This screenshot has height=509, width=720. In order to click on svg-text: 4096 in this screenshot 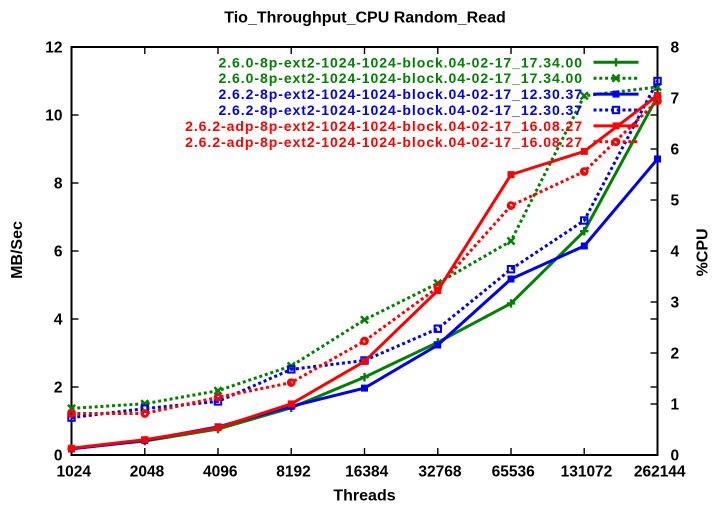, I will do `click(220, 472)`.